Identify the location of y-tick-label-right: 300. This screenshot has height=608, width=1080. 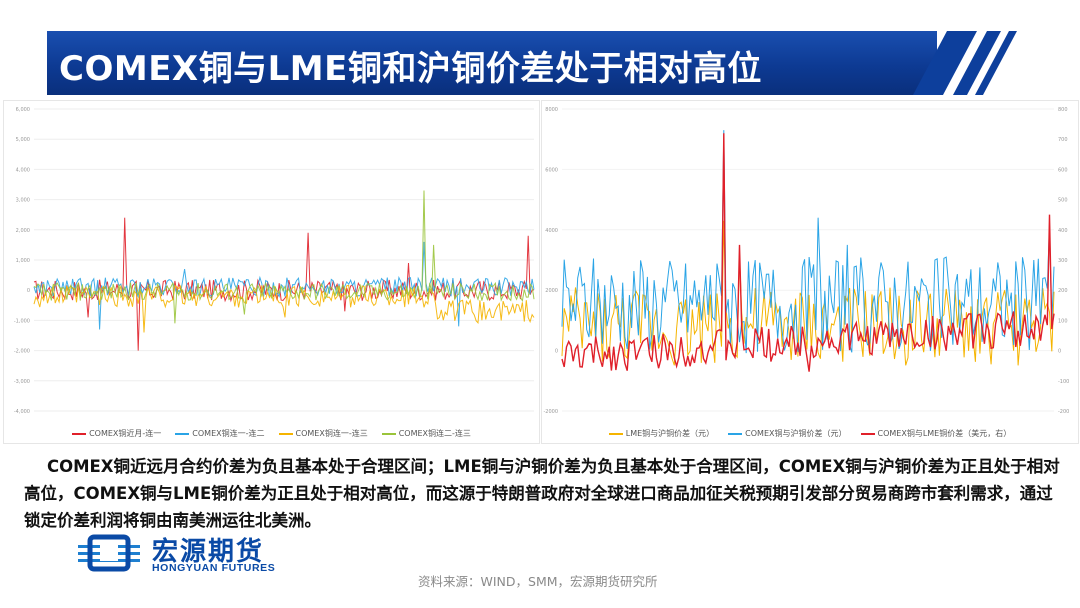
(1063, 261).